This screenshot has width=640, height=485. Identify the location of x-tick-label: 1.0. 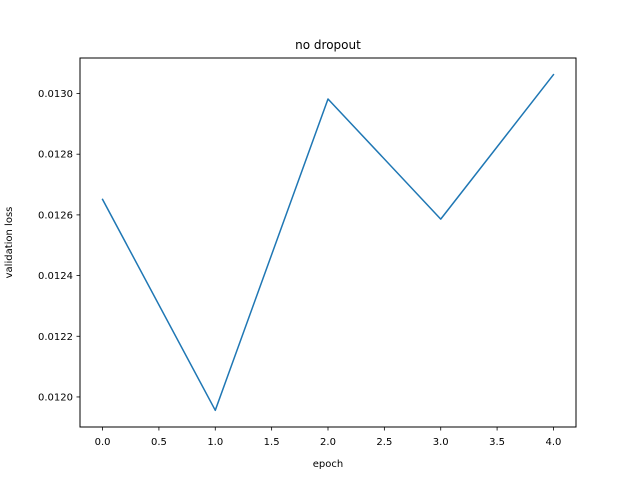
(215, 442).